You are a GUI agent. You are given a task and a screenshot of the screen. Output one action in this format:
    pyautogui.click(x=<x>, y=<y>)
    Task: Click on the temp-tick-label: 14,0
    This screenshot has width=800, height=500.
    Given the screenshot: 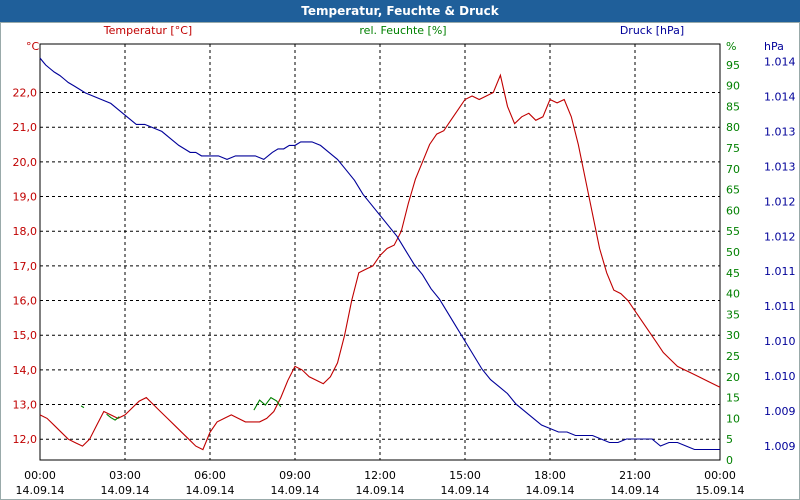 What is the action you would take?
    pyautogui.click(x=25, y=370)
    